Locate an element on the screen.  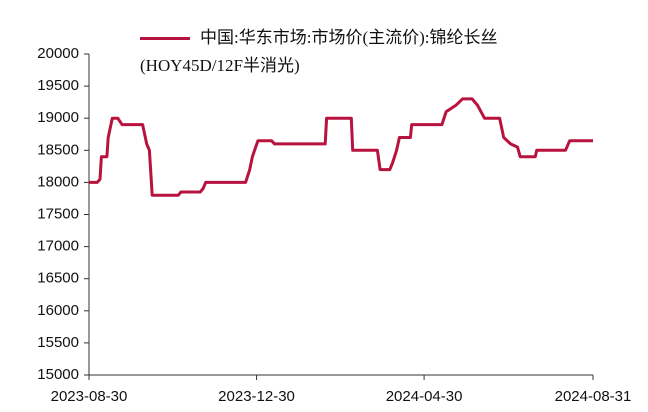
x-tick-label: 2024-04-30 is located at coordinates (424, 396).